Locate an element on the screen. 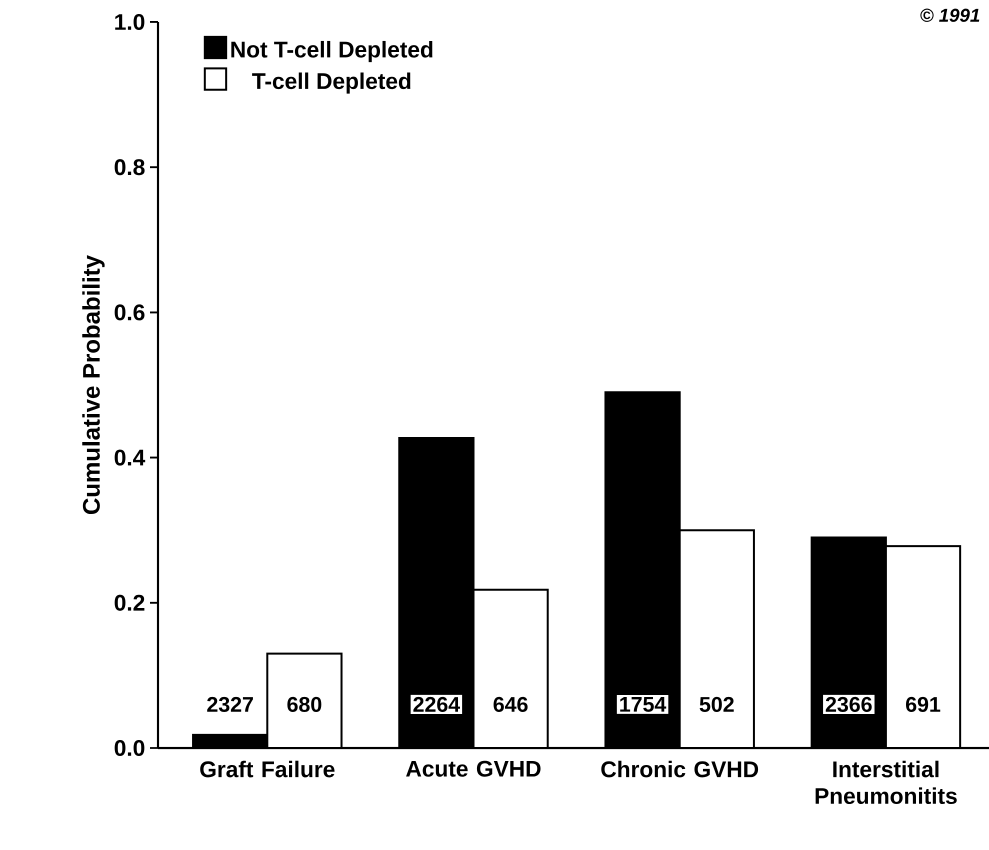 The width and height of the screenshot is (989, 850). y-tick-label: 0.2 is located at coordinates (129, 602).